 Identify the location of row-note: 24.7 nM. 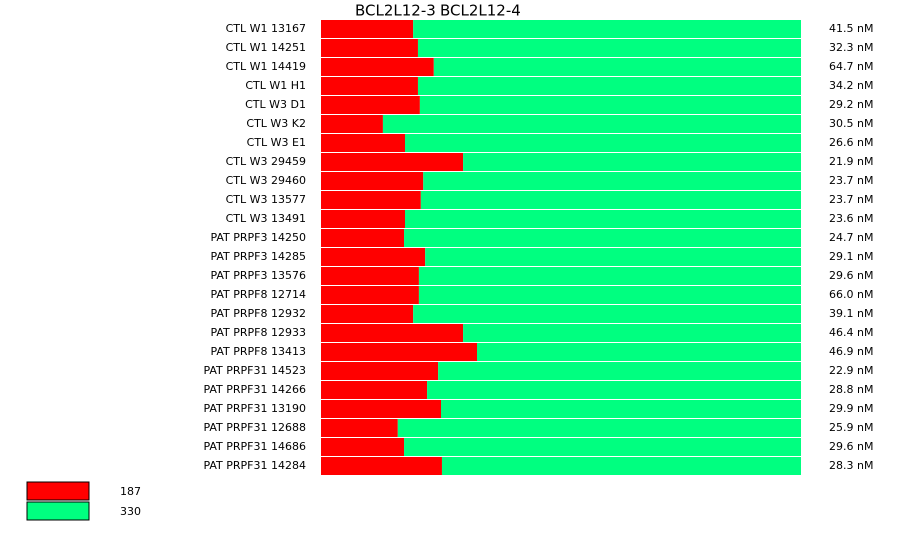
(851, 237).